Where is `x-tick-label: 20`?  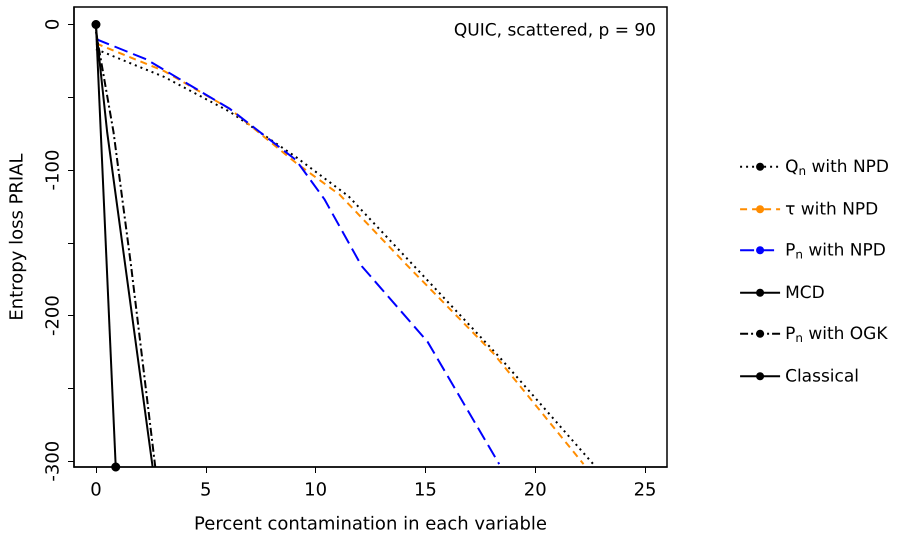
x-tick-label: 20 is located at coordinates (535, 490).